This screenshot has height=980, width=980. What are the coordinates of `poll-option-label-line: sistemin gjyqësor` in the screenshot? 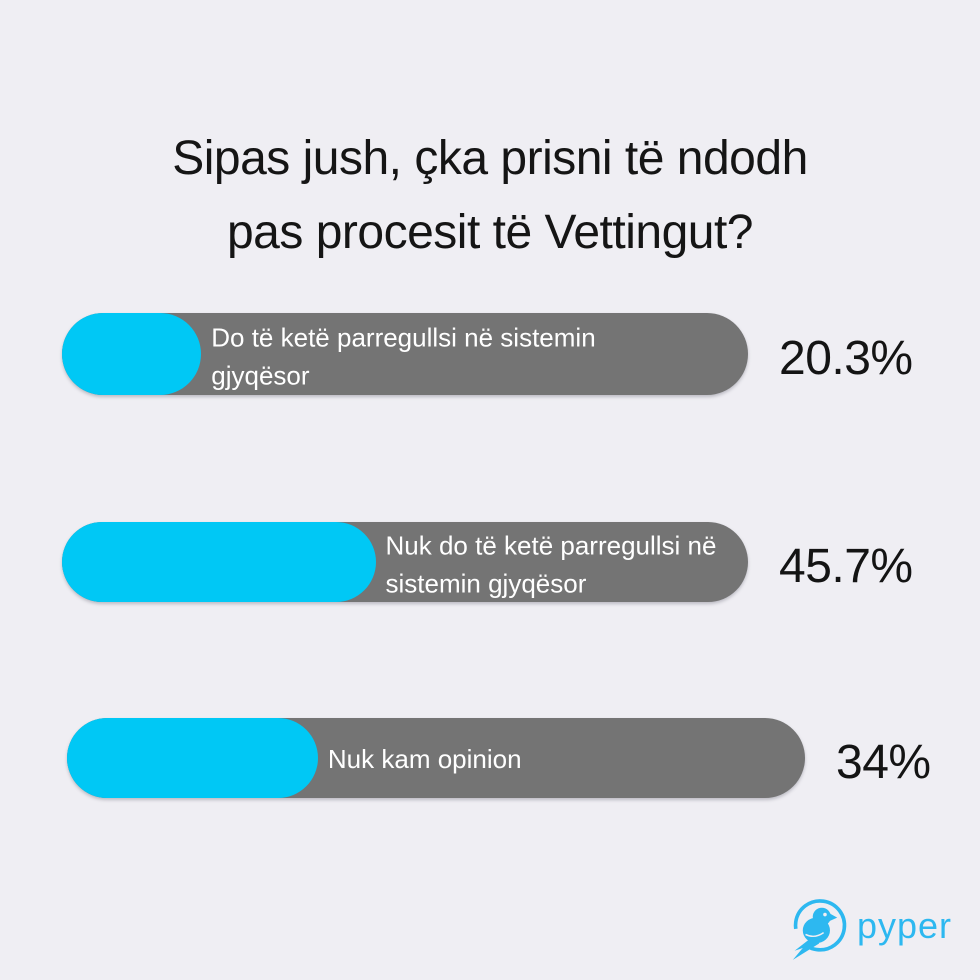 It's located at (486, 583).